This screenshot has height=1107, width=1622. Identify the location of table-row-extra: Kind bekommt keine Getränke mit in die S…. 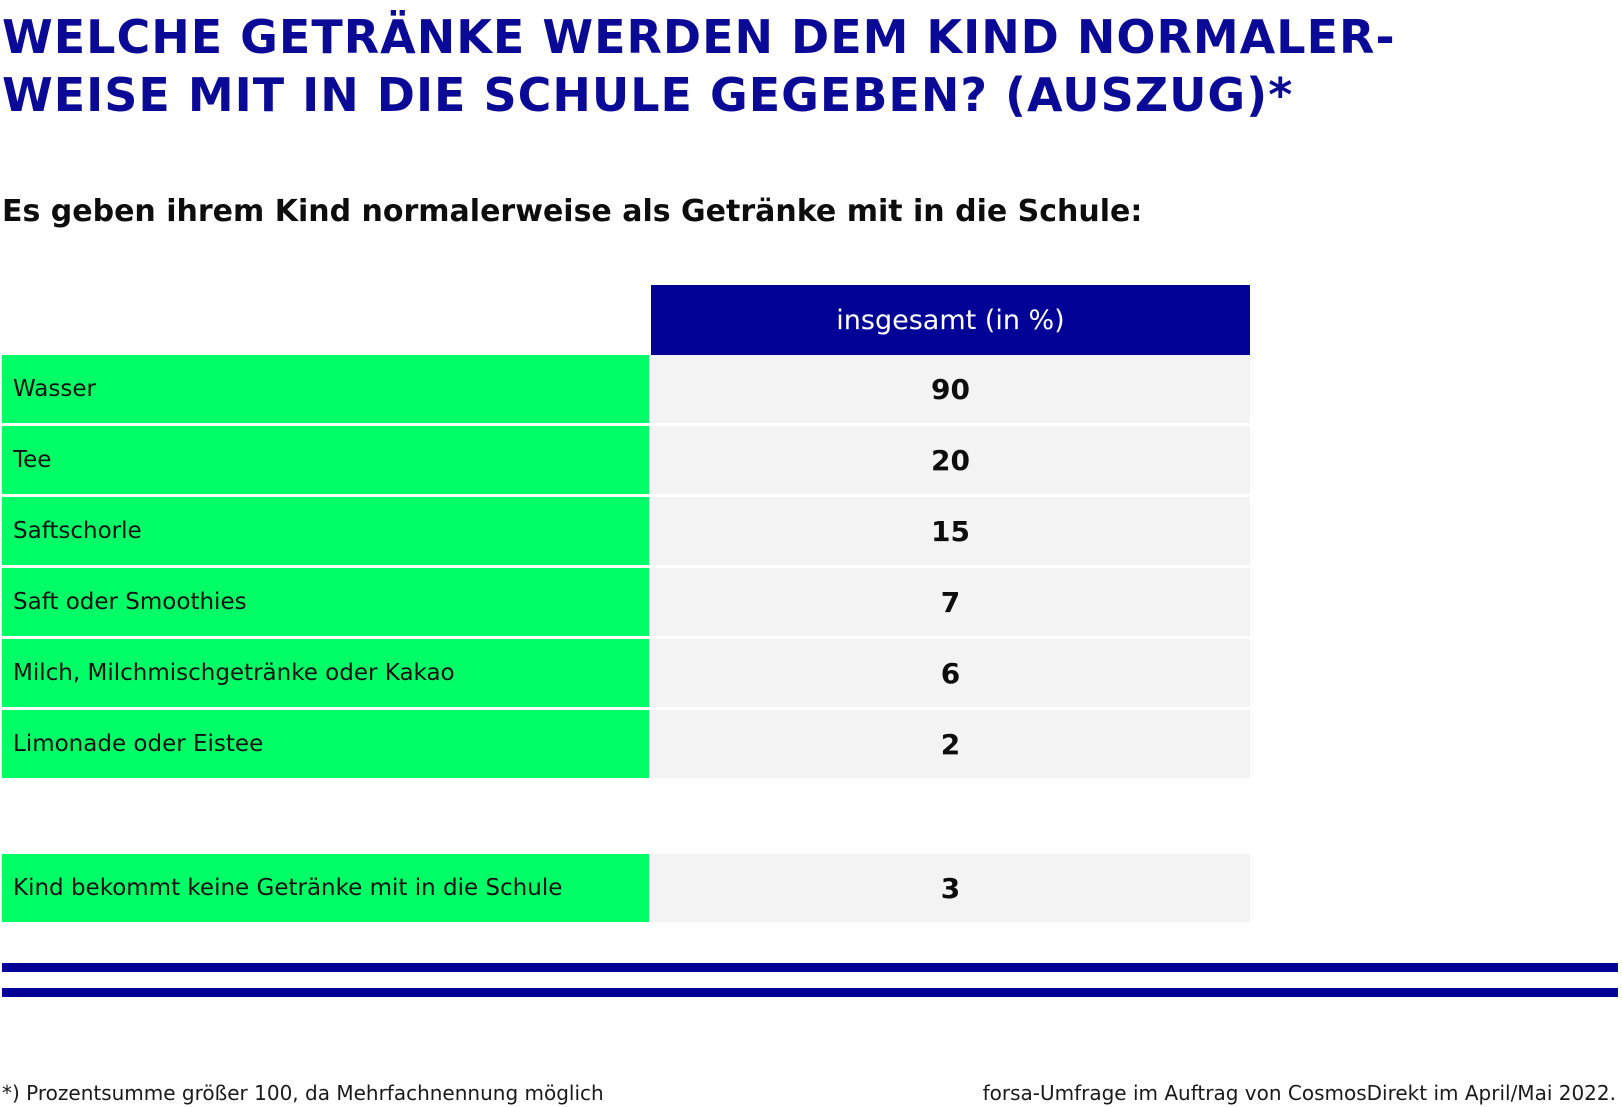
(626, 889).